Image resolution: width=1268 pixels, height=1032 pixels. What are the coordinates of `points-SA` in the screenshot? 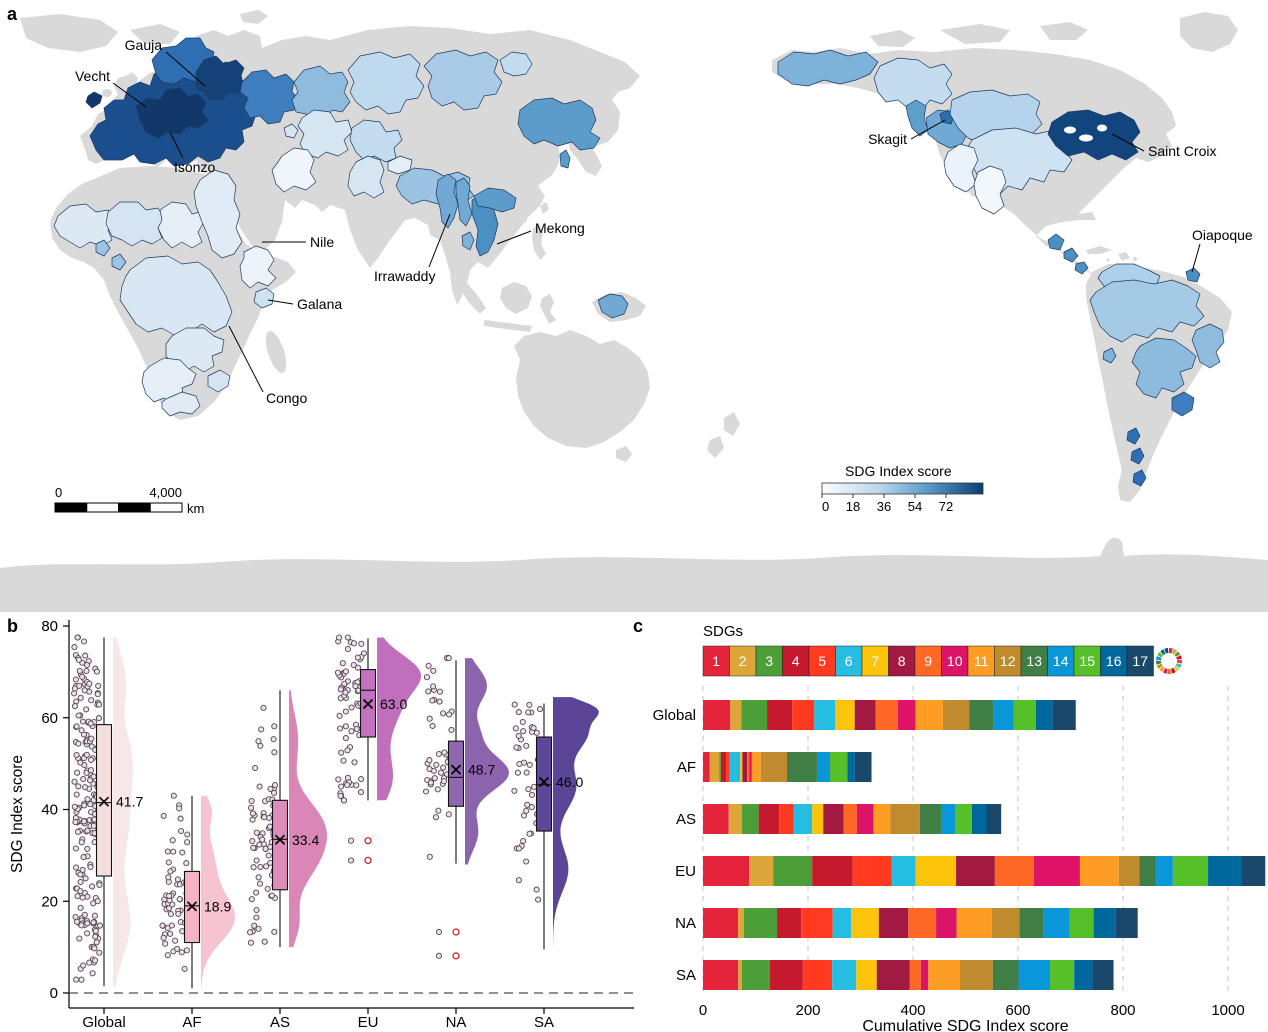 It's located at (527, 802).